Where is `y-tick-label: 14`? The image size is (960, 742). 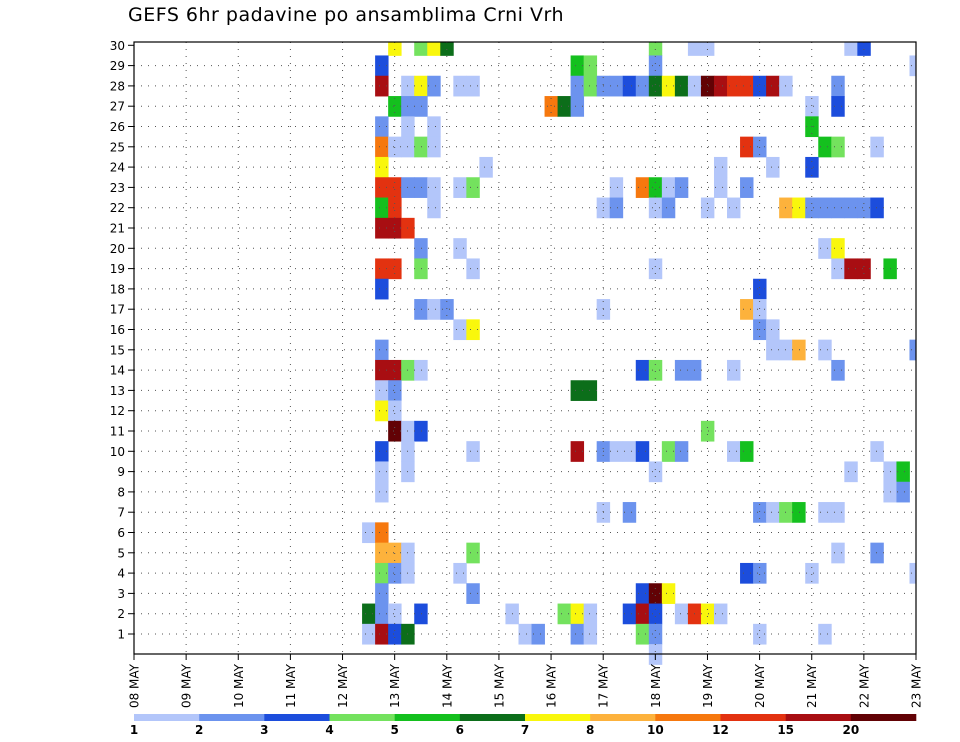
y-tick-label: 14 is located at coordinates (117, 371).